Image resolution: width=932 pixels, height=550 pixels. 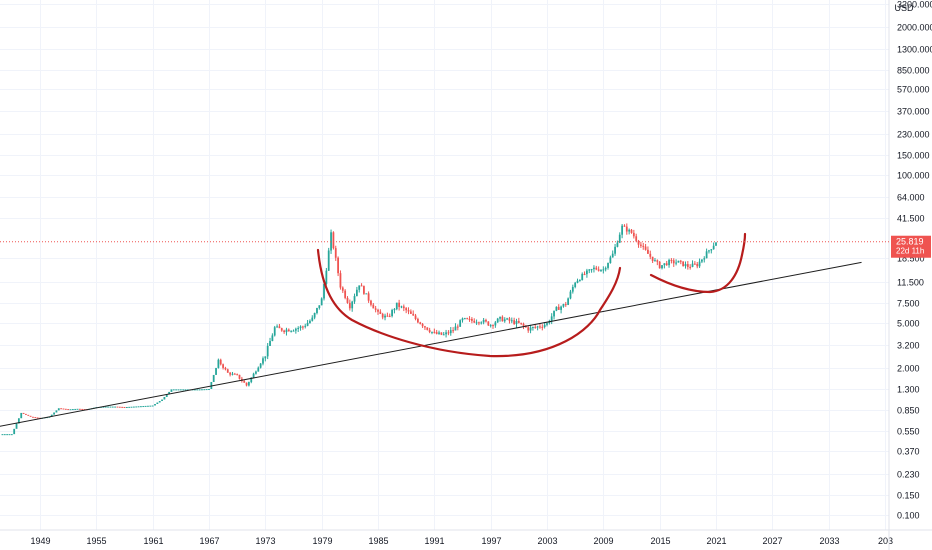 I want to click on time-tick-label: 2027, so click(x=772, y=541).